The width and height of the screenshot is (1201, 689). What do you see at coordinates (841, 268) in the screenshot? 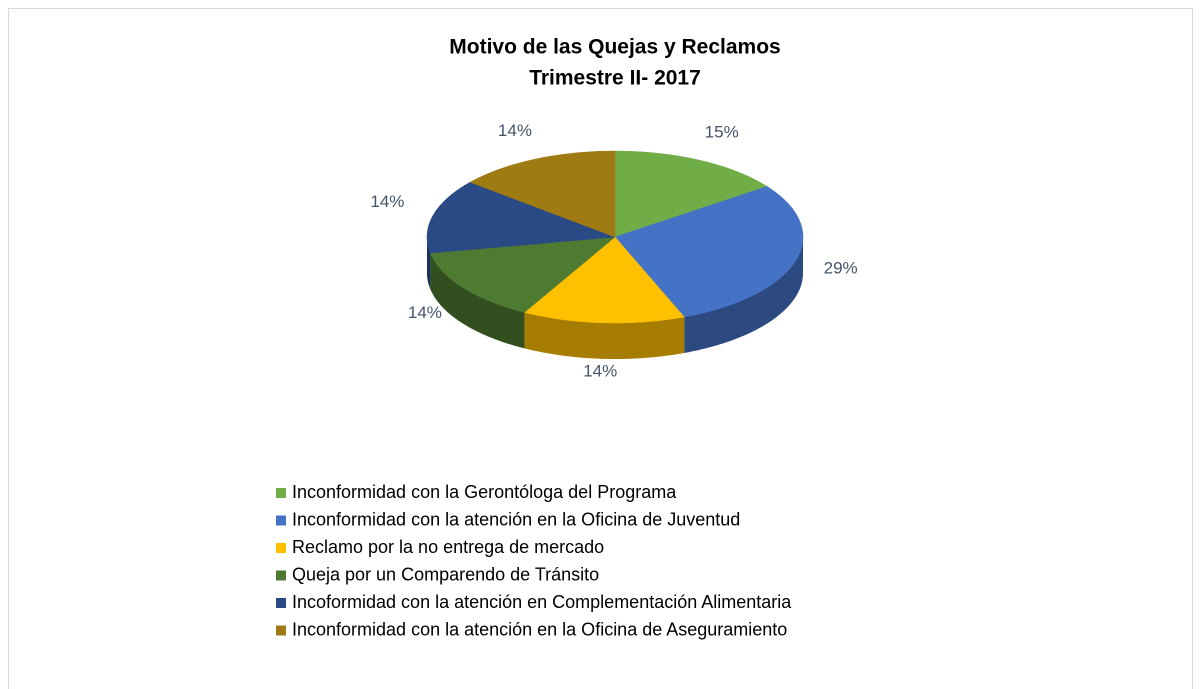
I see `data-label: 29%` at bounding box center [841, 268].